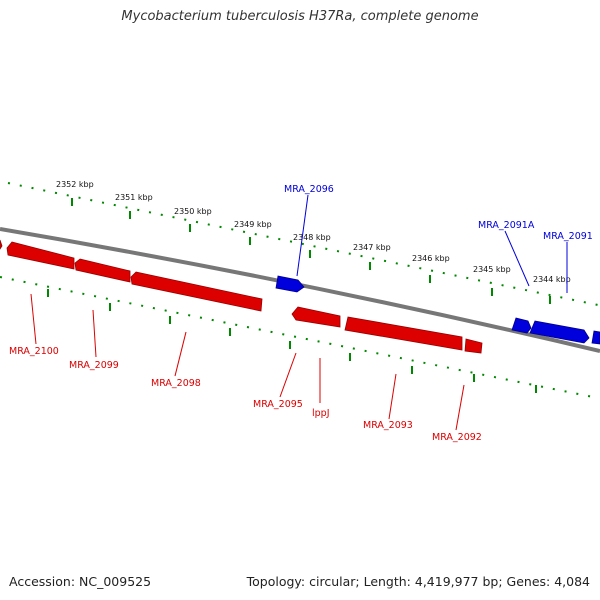  What do you see at coordinates (457, 437) in the screenshot?
I see `reverse-gene-label: MRA_2092` at bounding box center [457, 437].